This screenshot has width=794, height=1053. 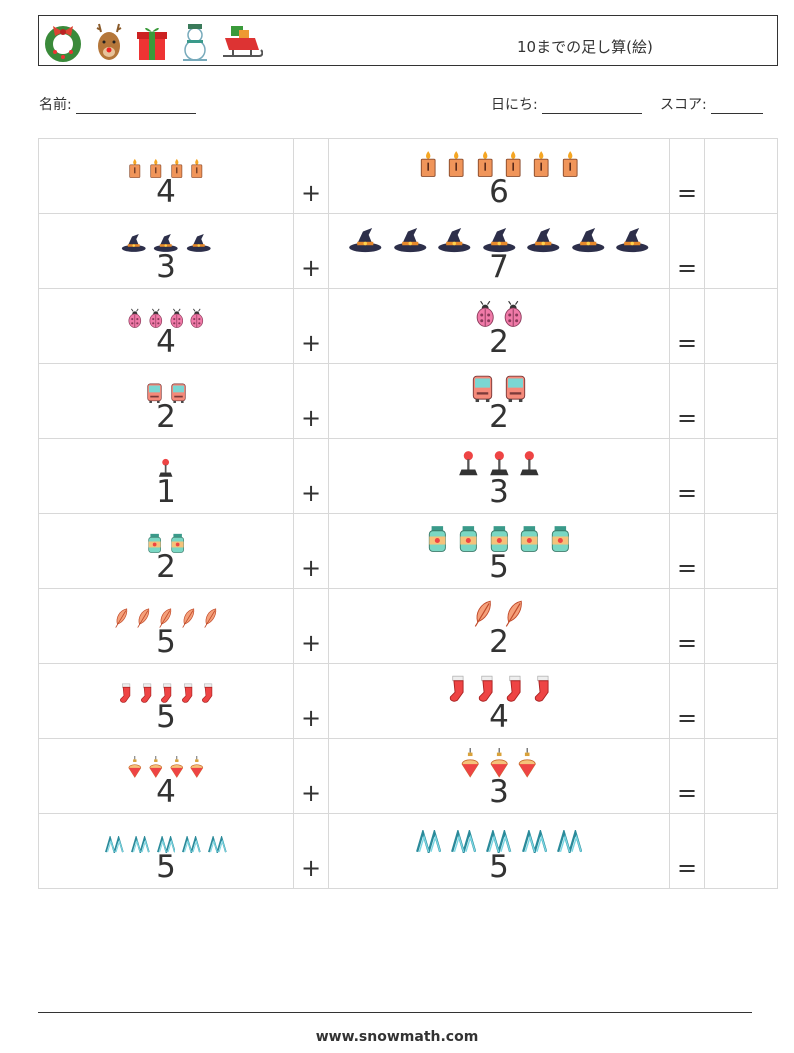 I want to click on header-icons, so click(x=153, y=42).